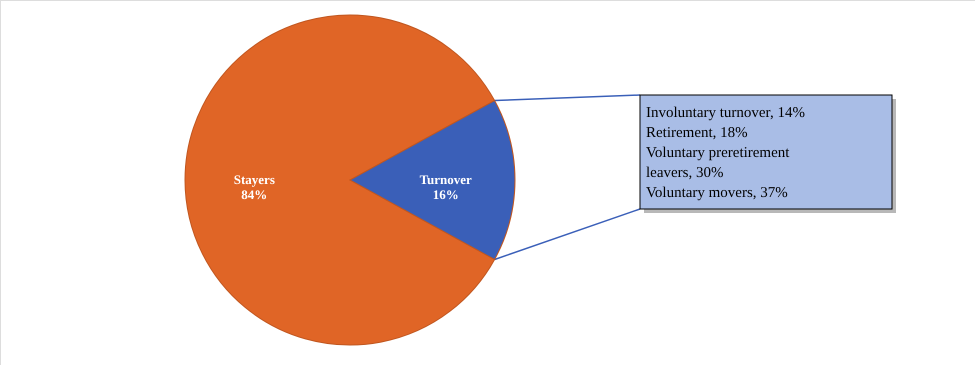 The height and width of the screenshot is (365, 975). I want to click on text: Involuntary turnover, 14%, so click(725, 113).